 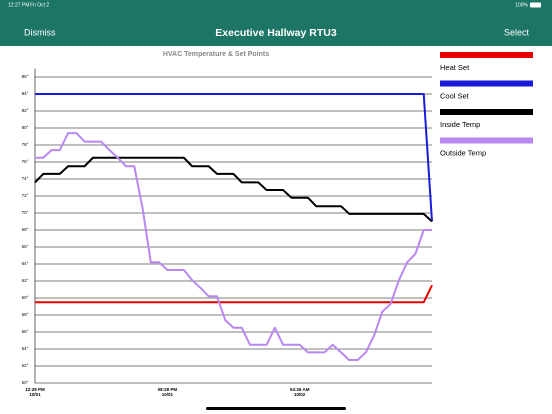 I want to click on legend-label: Heat Set, so click(x=455, y=67).